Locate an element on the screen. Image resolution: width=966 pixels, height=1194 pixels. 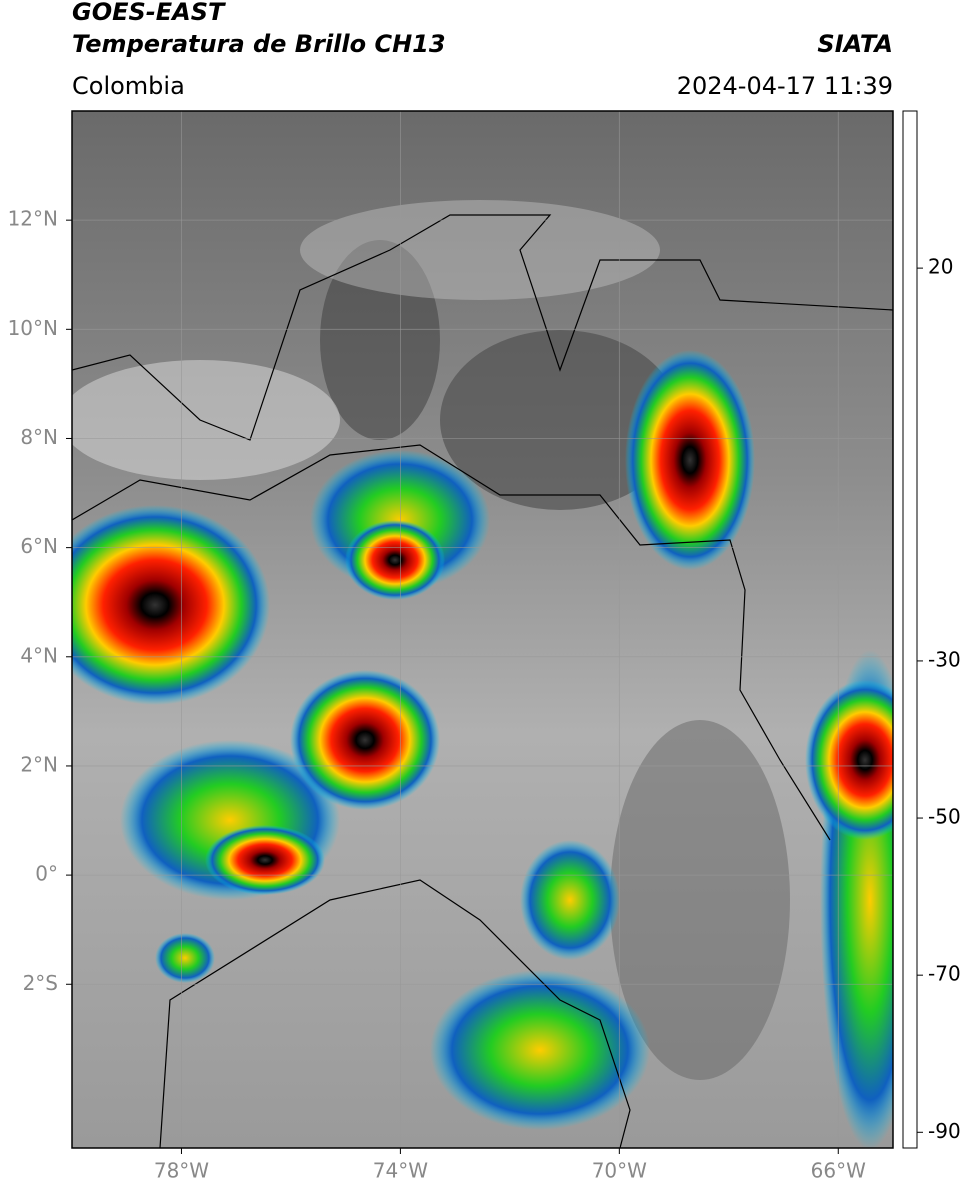
colorbar-label: -30 is located at coordinates (944, 659).